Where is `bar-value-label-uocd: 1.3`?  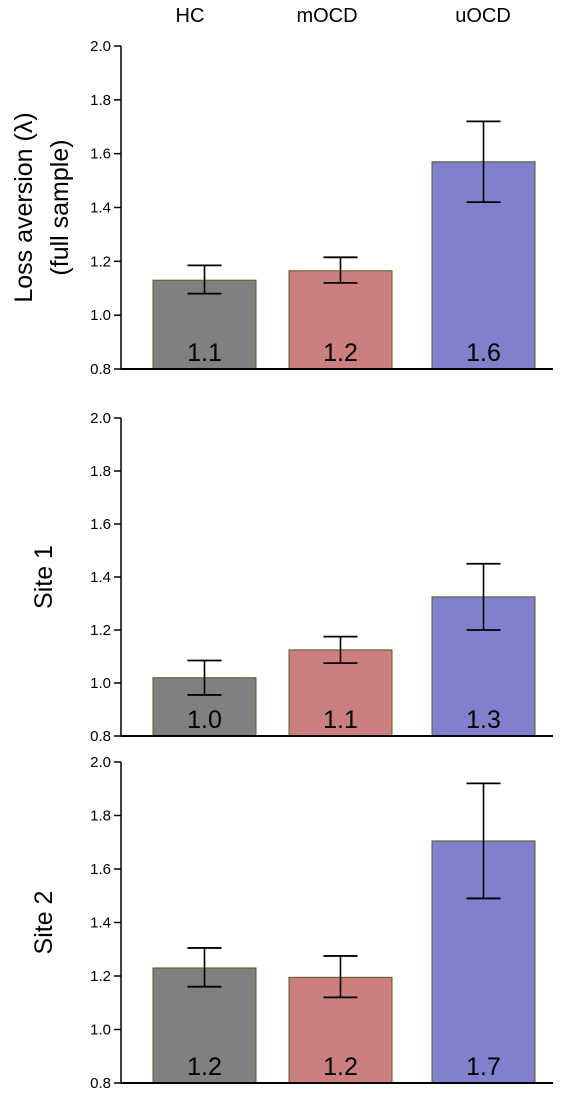
bar-value-label-uocd: 1.3 is located at coordinates (483, 720).